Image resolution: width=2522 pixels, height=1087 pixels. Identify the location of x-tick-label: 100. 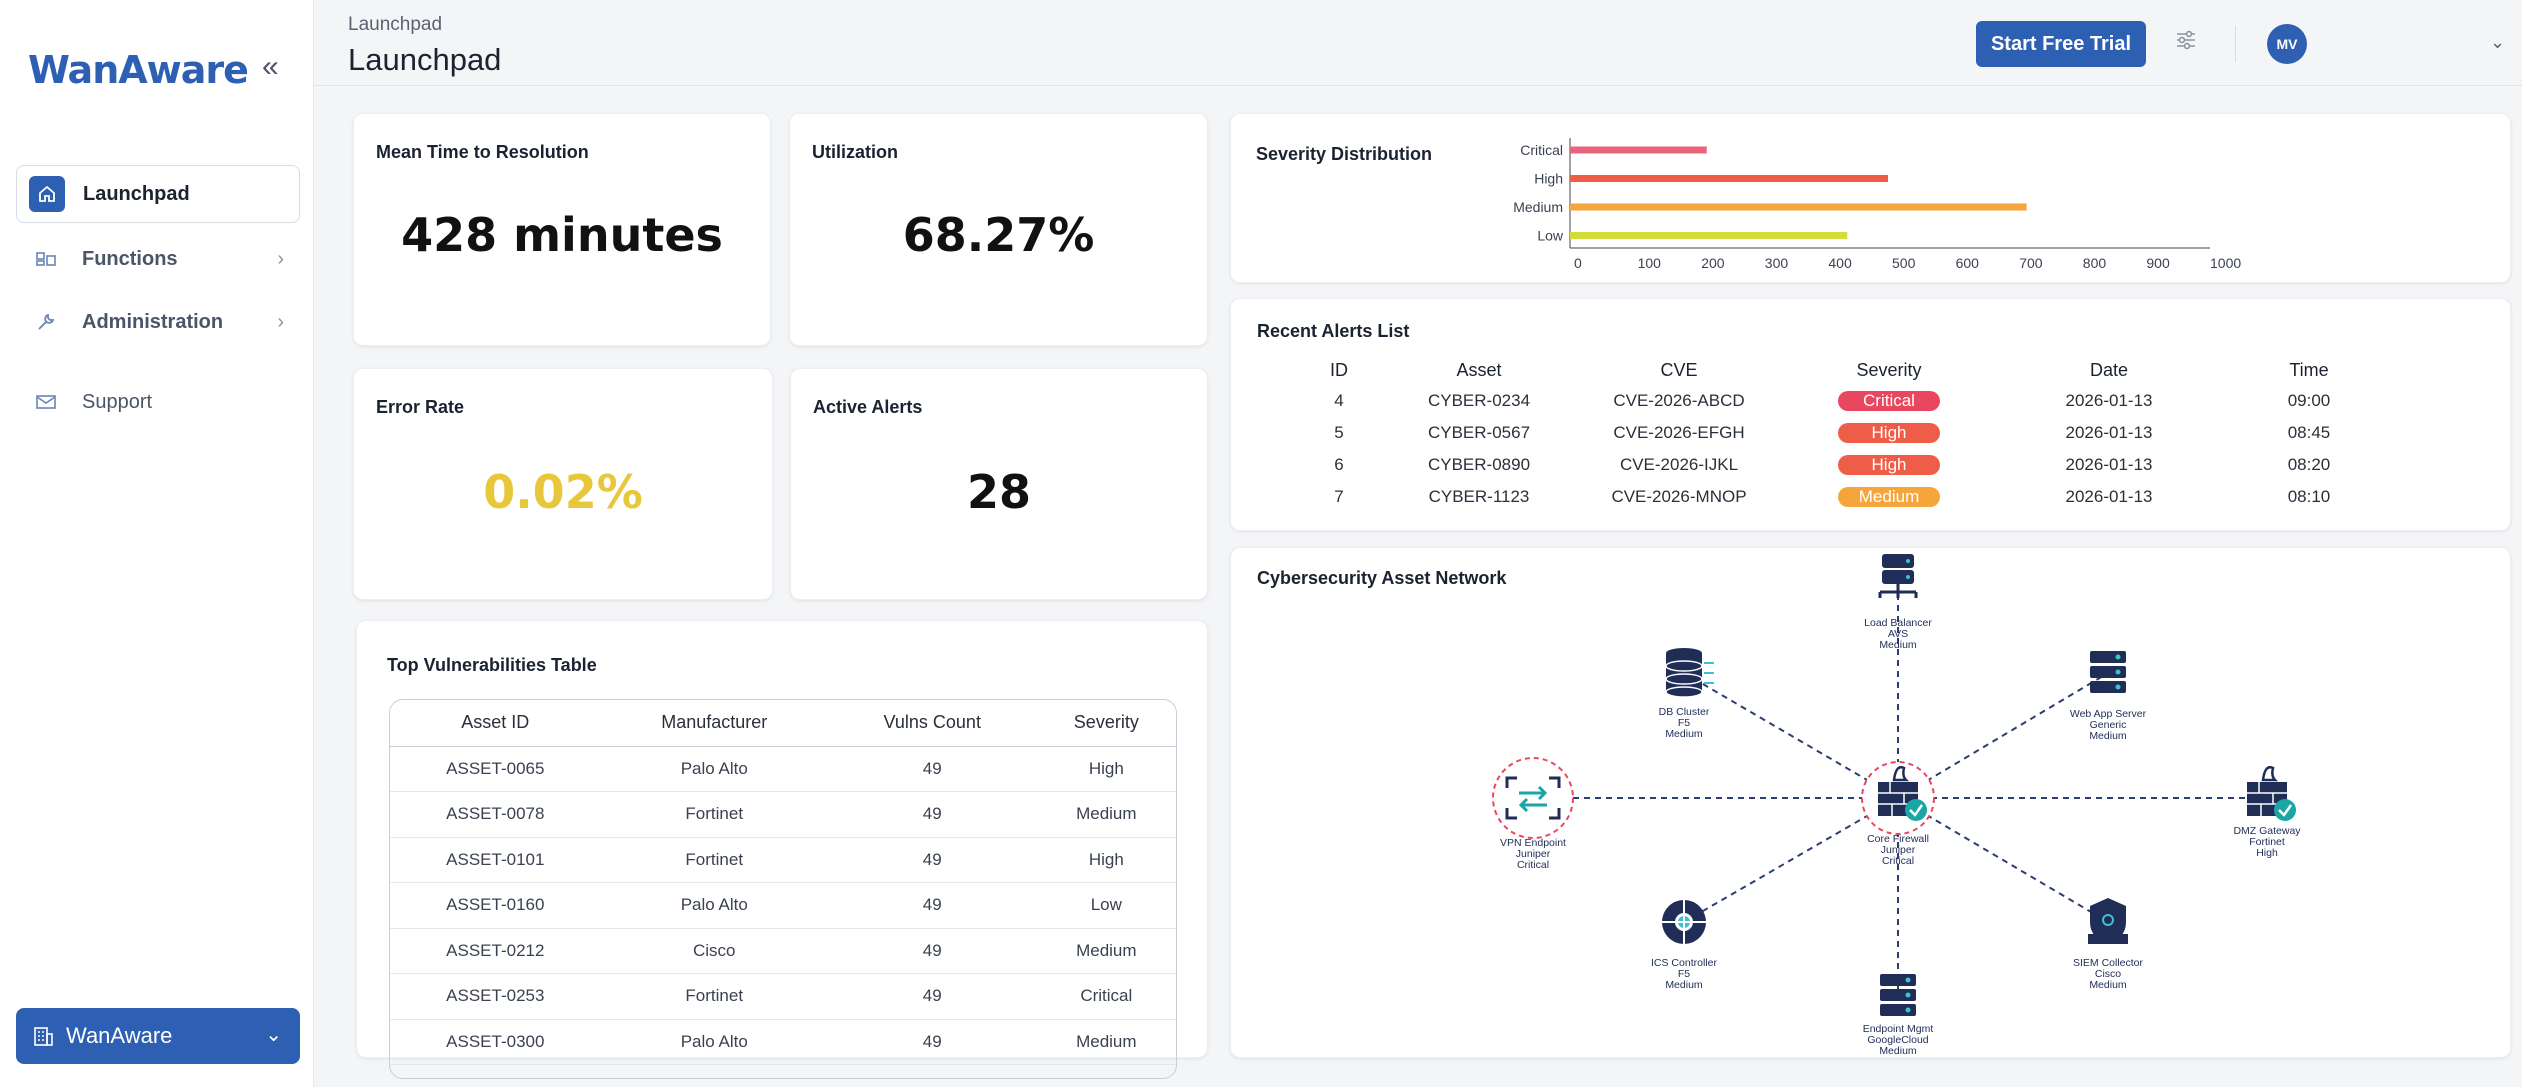
(1650, 263).